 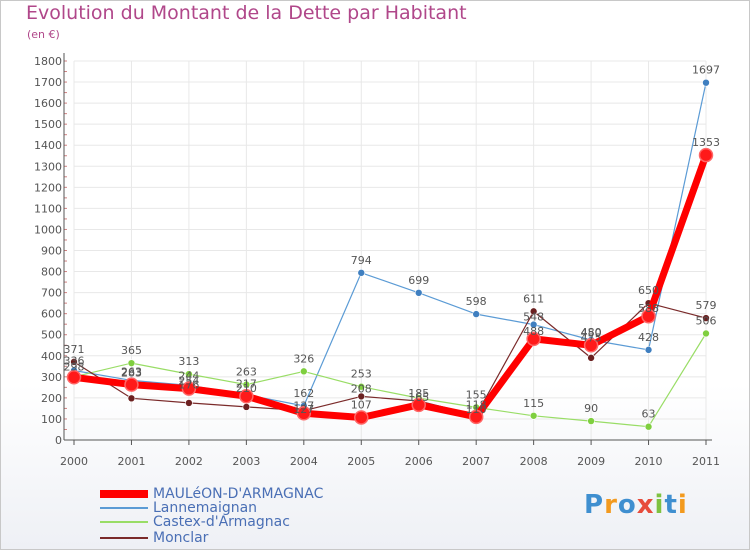 I want to click on series-line, so click(x=390, y=380).